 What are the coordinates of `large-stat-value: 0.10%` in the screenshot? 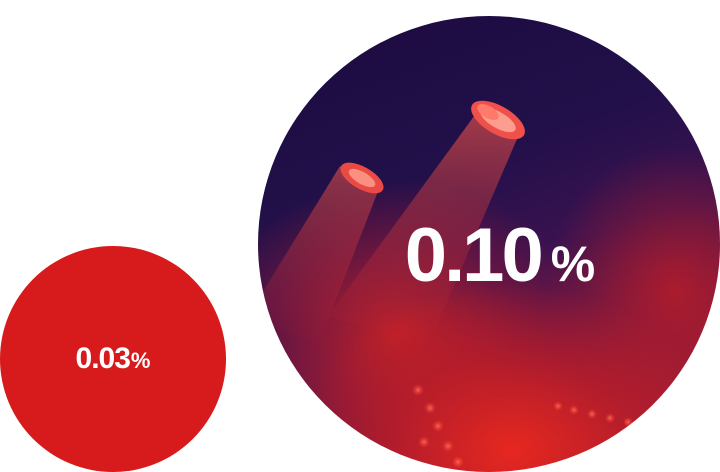 It's located at (489, 255).